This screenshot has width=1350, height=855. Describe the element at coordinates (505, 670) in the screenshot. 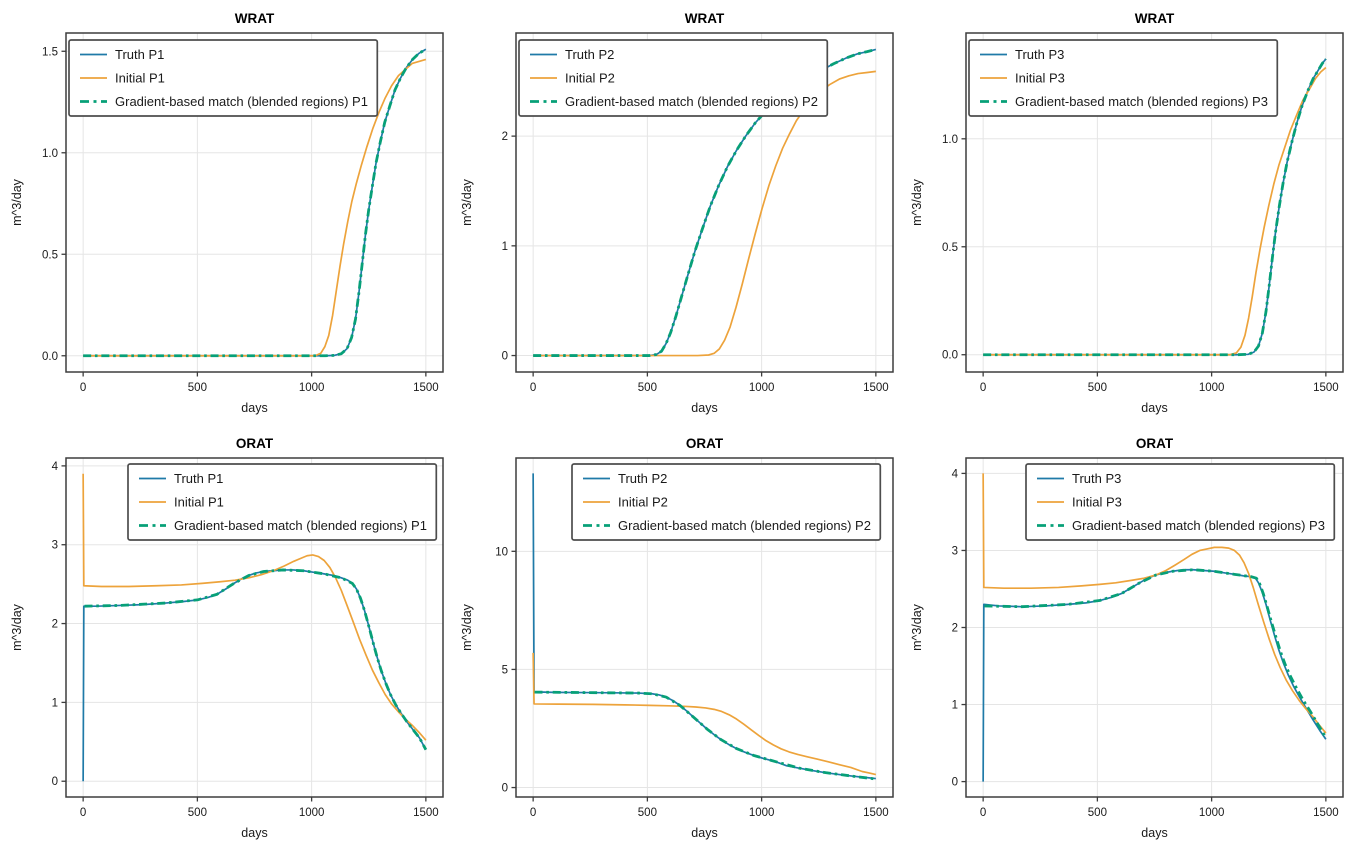

I see `y-tick-label: 5` at that location.